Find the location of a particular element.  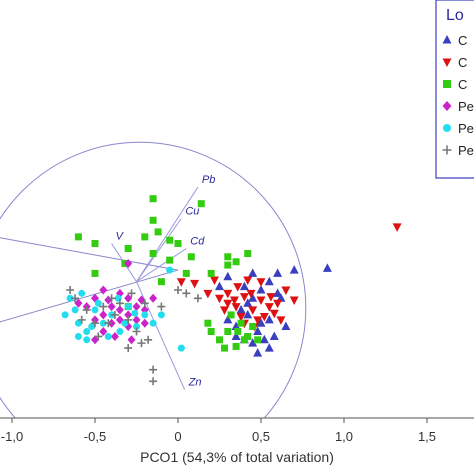

x-axis: -1,0 -0,5 0 0,5 1,0 1,5 is located at coordinates (237, 430).